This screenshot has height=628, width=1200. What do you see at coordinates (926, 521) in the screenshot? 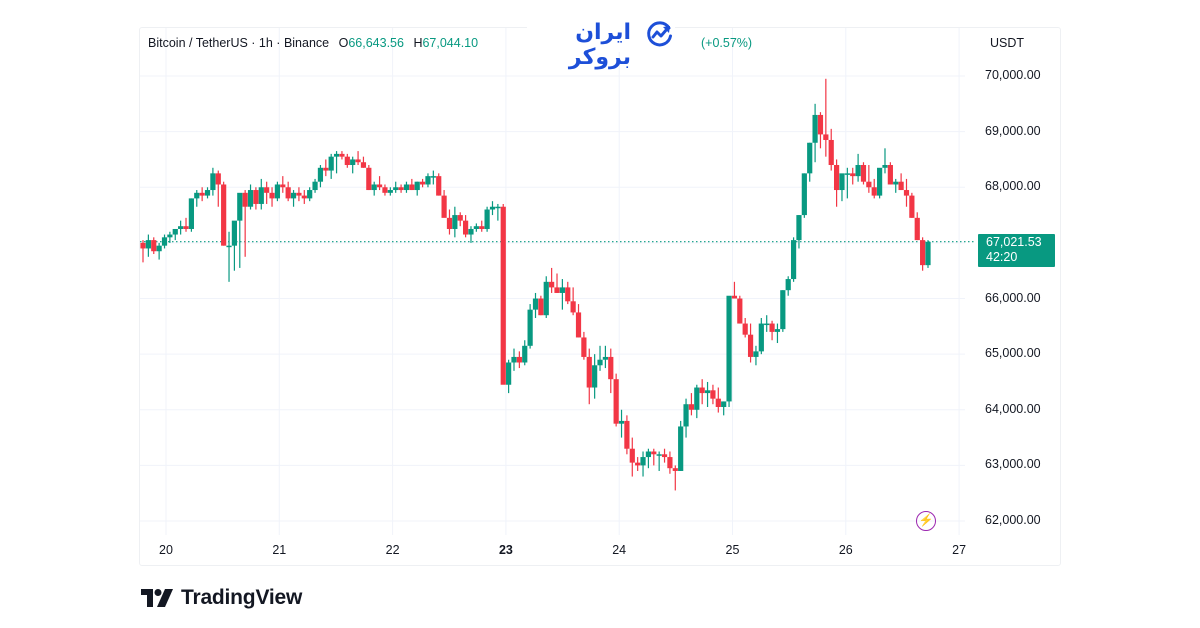
I see `lightning-icon: ⚡` at bounding box center [926, 521].